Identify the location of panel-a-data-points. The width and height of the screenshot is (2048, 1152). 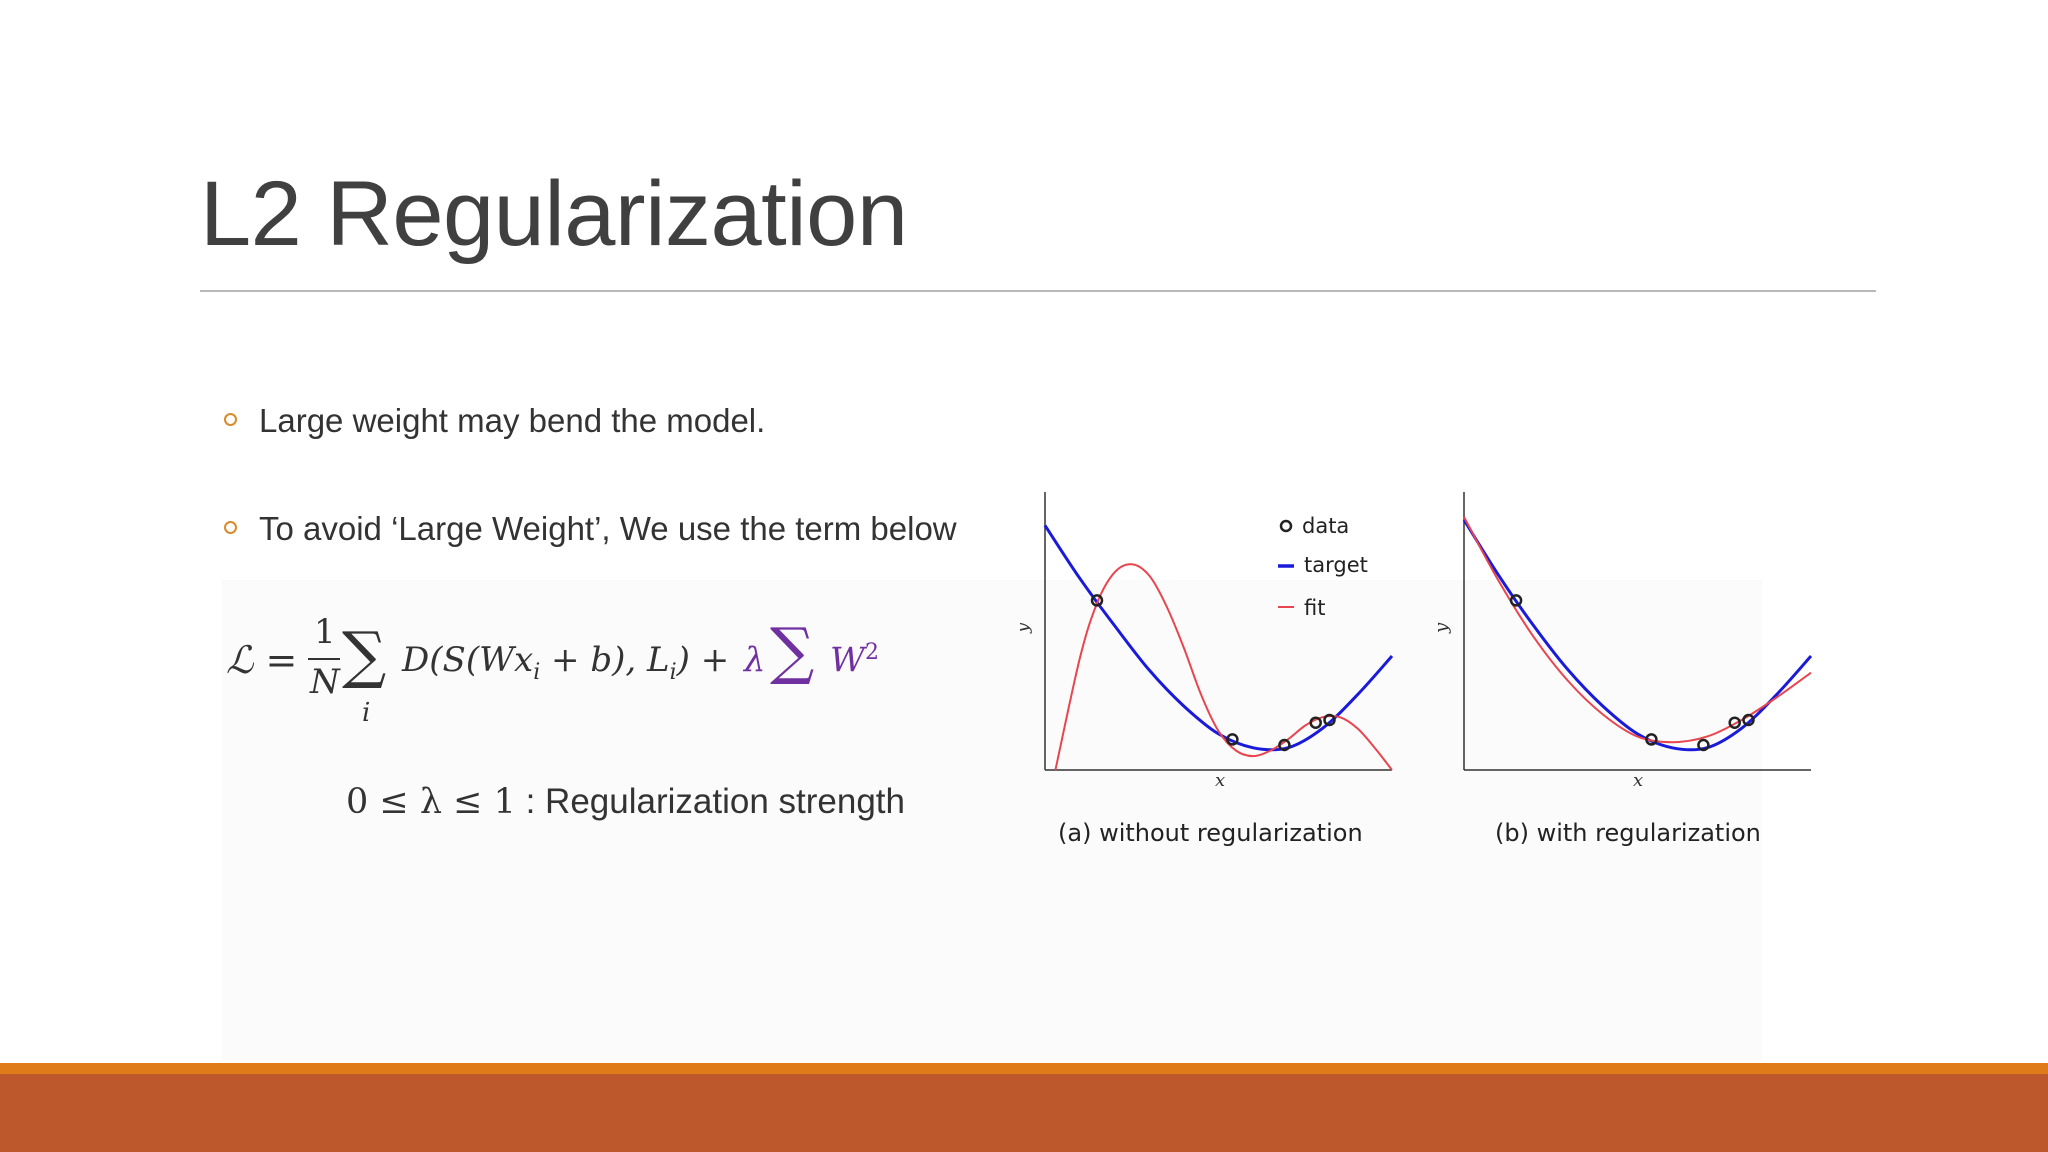
(1213, 673).